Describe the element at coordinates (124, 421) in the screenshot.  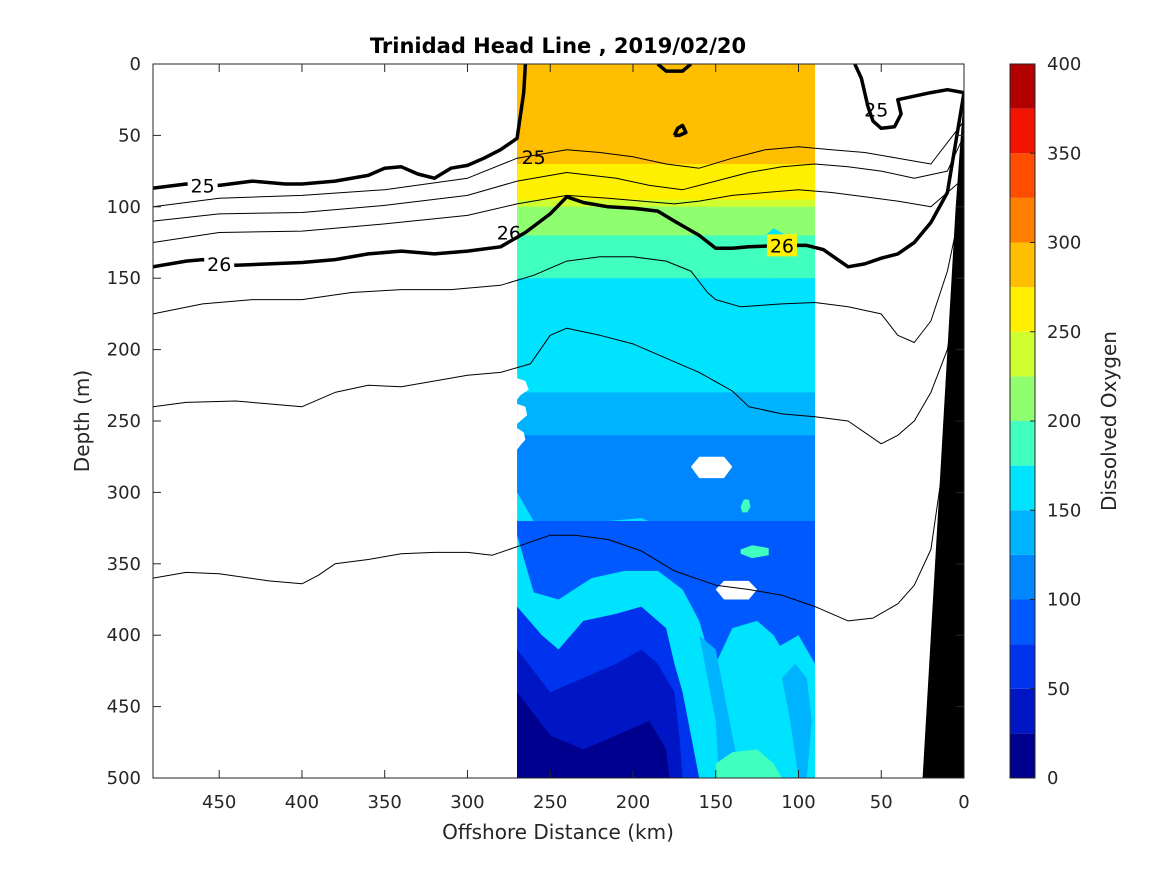
I see `y-tick-label-250: 250` at that location.